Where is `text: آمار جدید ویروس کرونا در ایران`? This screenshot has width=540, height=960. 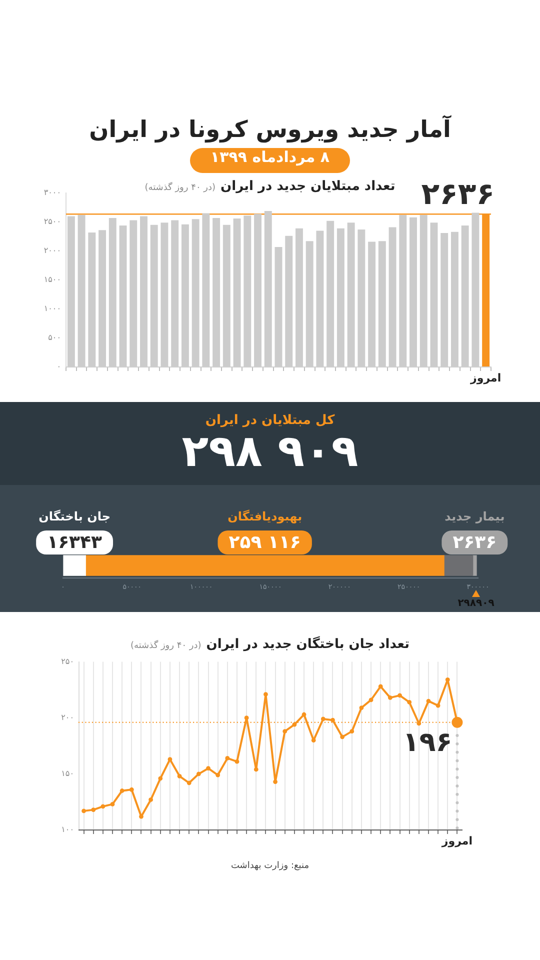
text: آمار جدید ویروس کرونا در ایران is located at coordinates (270, 130).